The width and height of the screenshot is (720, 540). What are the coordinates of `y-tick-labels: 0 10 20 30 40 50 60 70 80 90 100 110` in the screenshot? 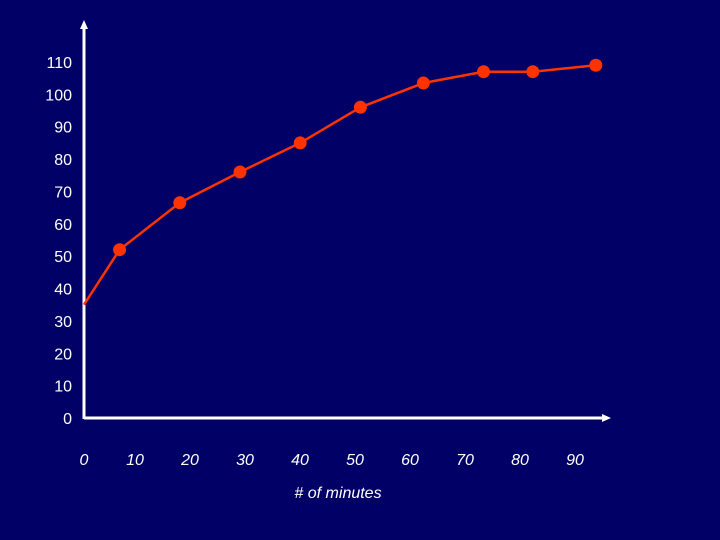 It's located at (58, 241).